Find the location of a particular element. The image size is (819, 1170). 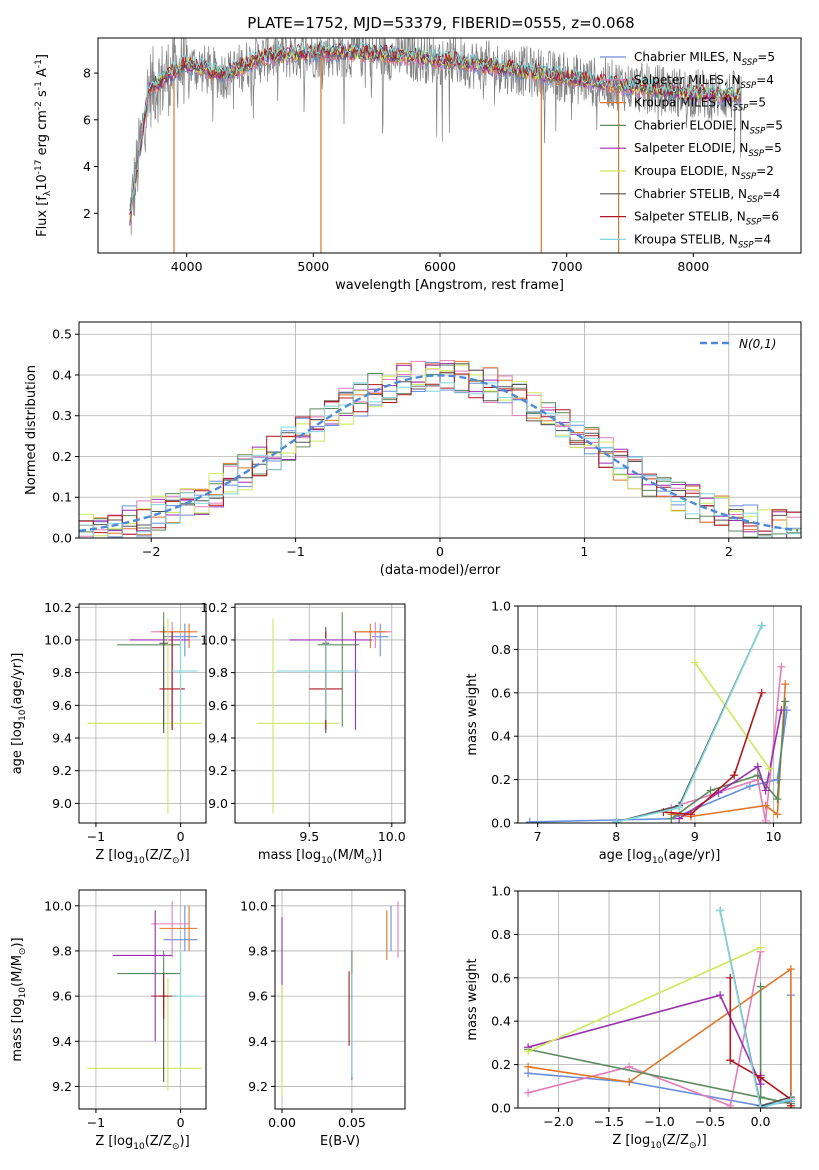

x-tick-label: −0.5 is located at coordinates (710, 1121).